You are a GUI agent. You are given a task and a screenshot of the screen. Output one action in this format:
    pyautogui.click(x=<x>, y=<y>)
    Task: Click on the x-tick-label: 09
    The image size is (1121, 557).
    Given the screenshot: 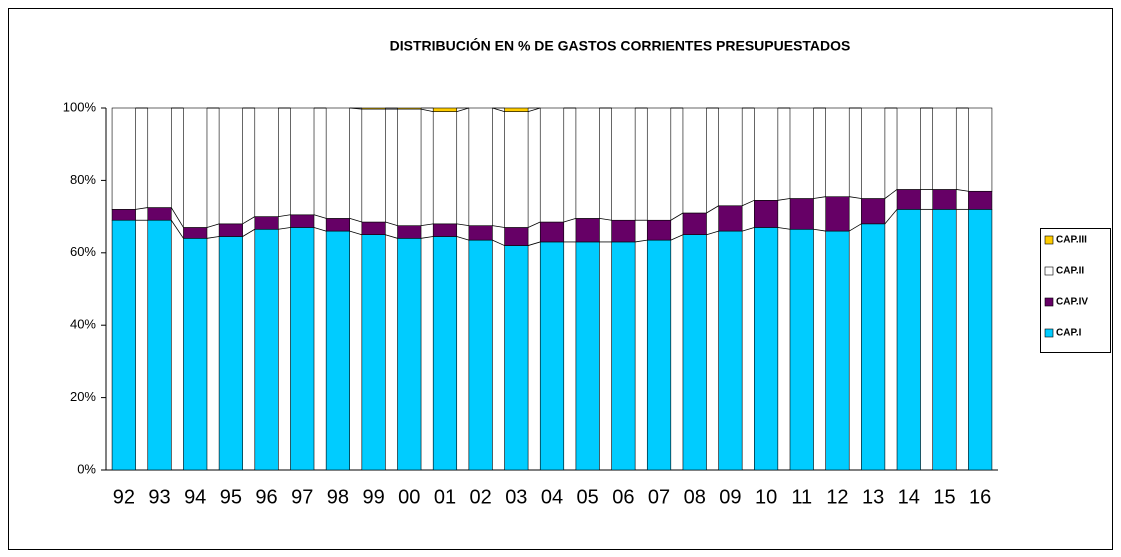 What is the action you would take?
    pyautogui.click(x=730, y=497)
    